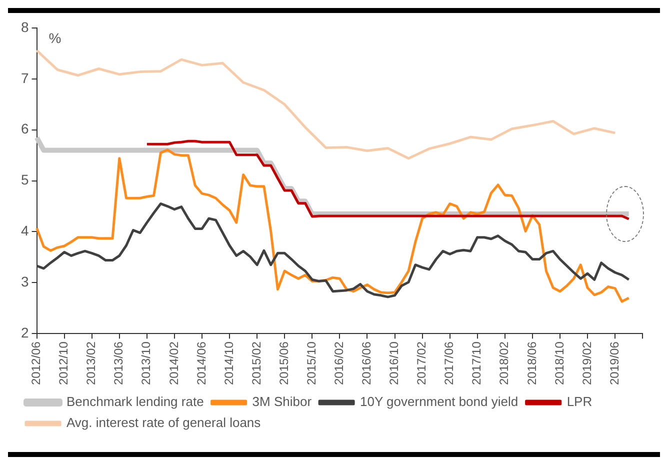 The width and height of the screenshot is (668, 466). What do you see at coordinates (339, 363) in the screenshot?
I see `x-tick-label: 2016/02` at bounding box center [339, 363].